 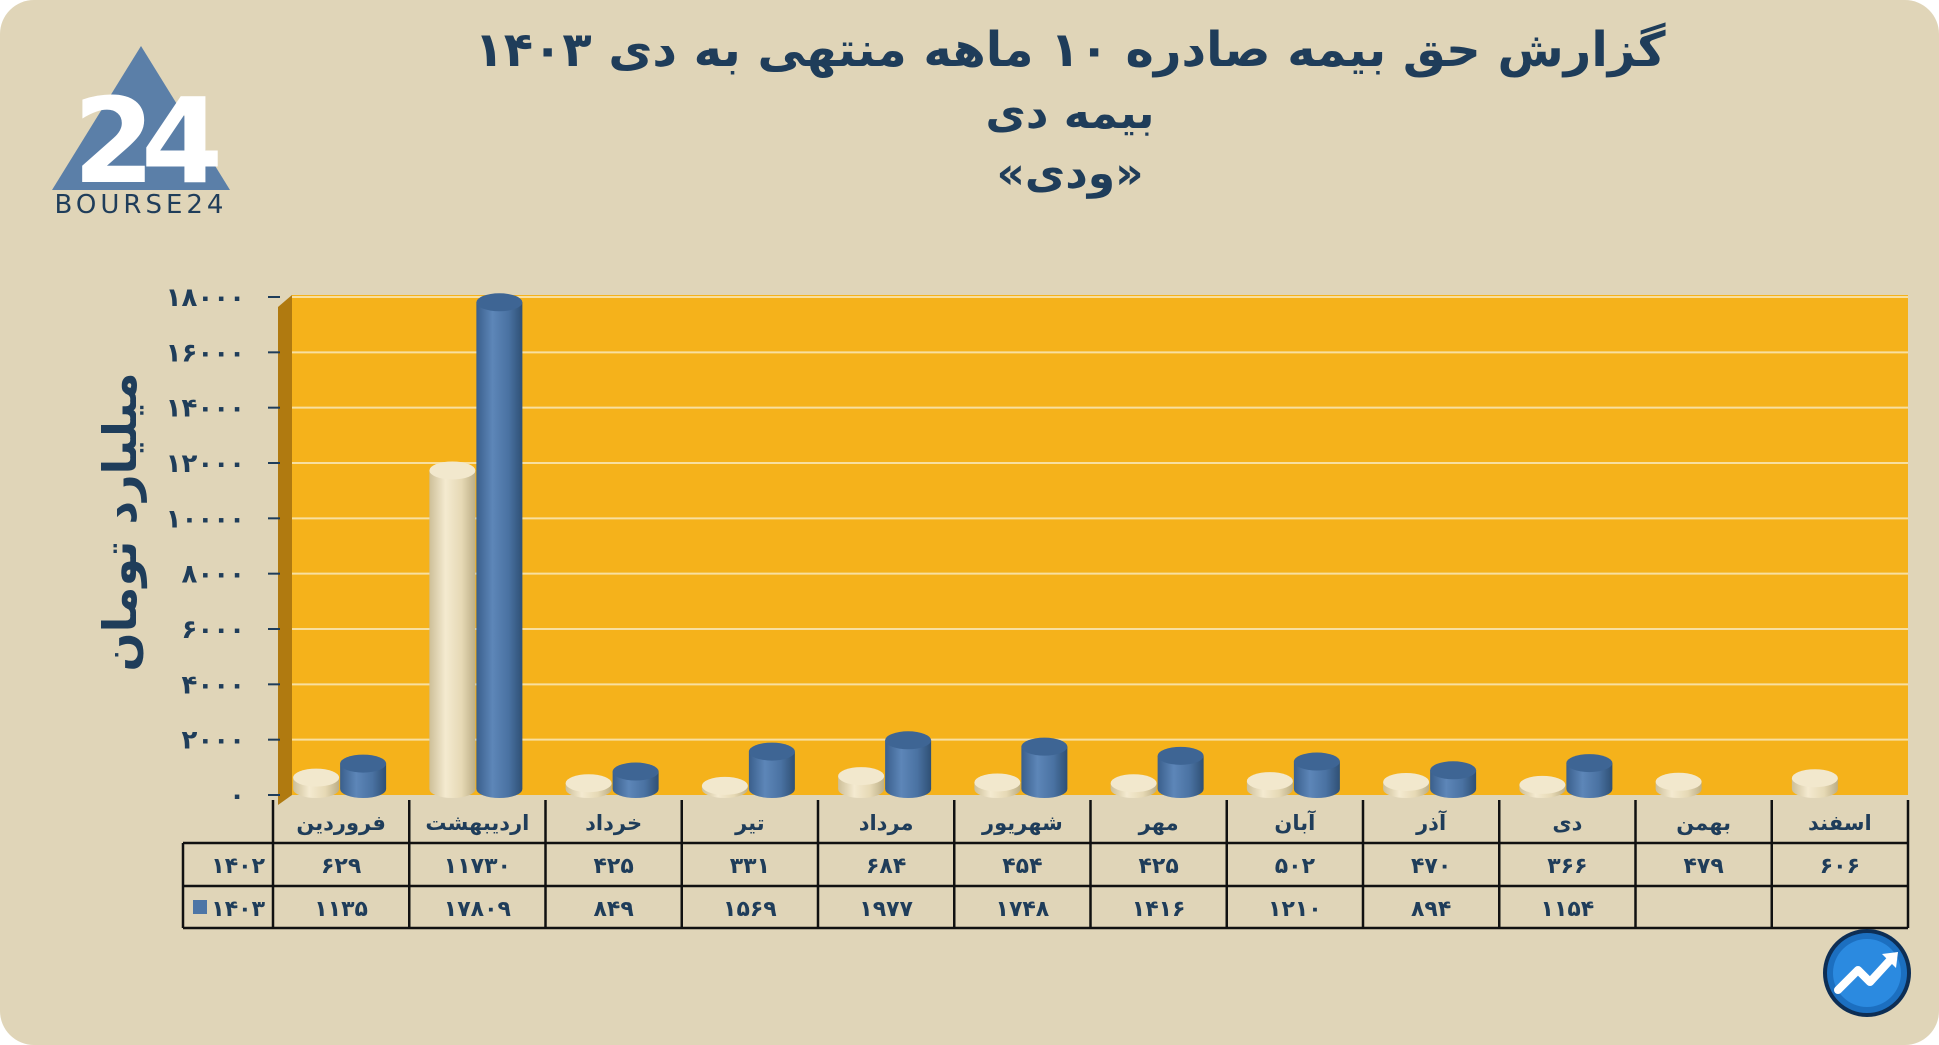 I want to click on bourse24-logo: 24, so click(x=142, y=128).